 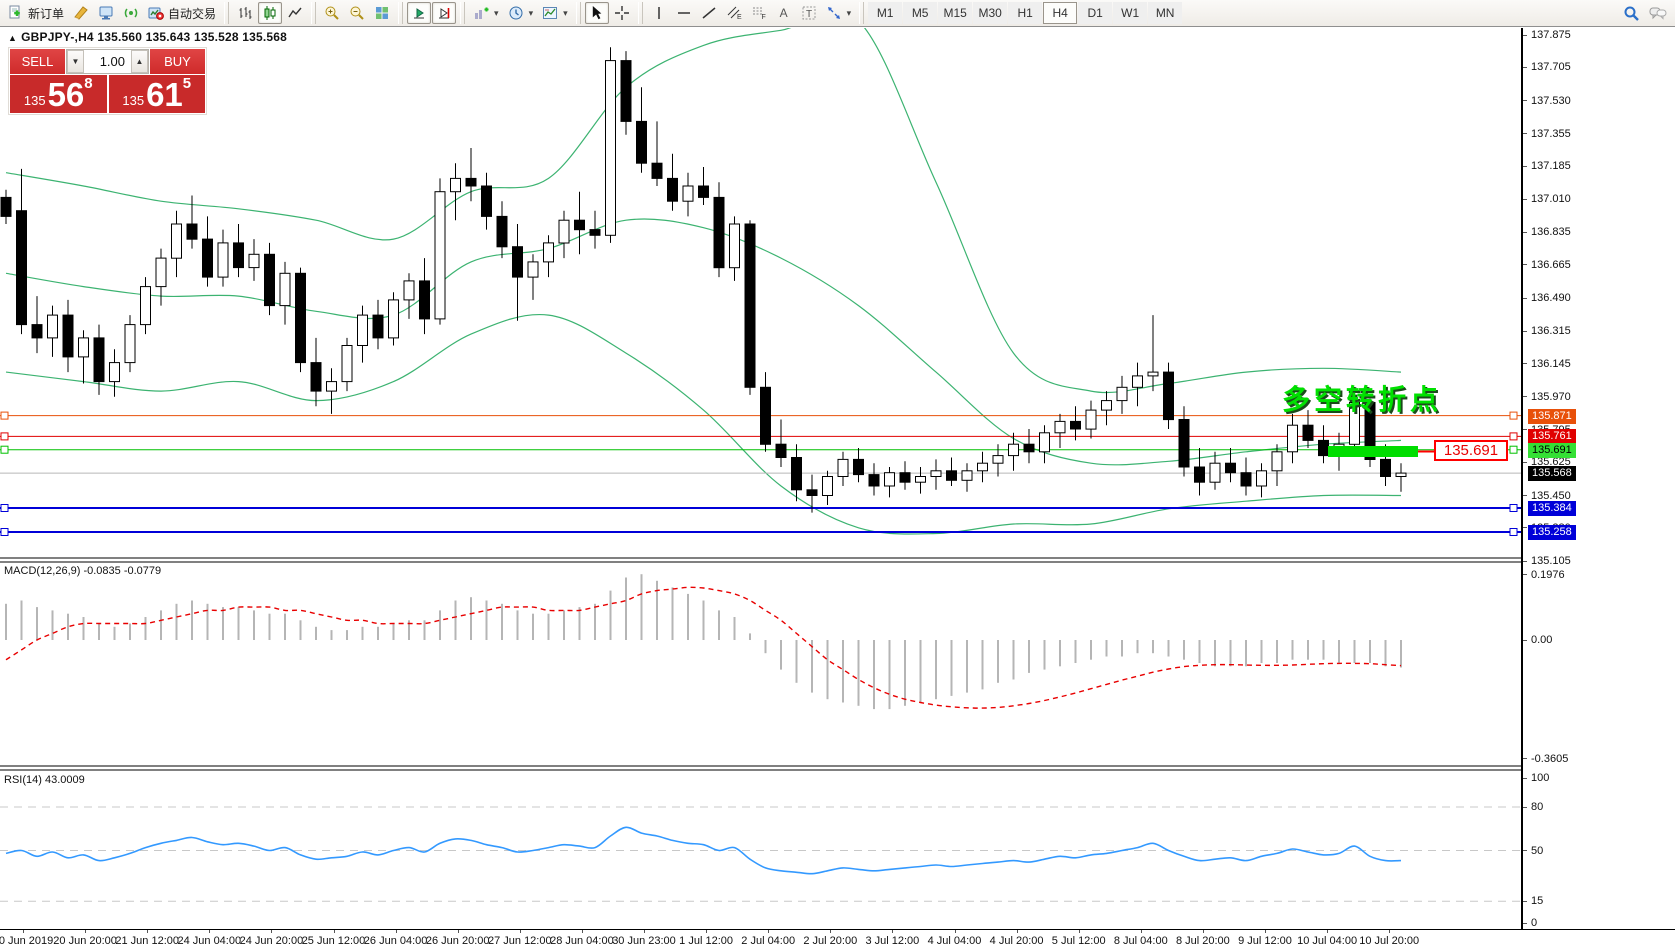 I want to click on chart-shift-button, so click(x=444, y=13).